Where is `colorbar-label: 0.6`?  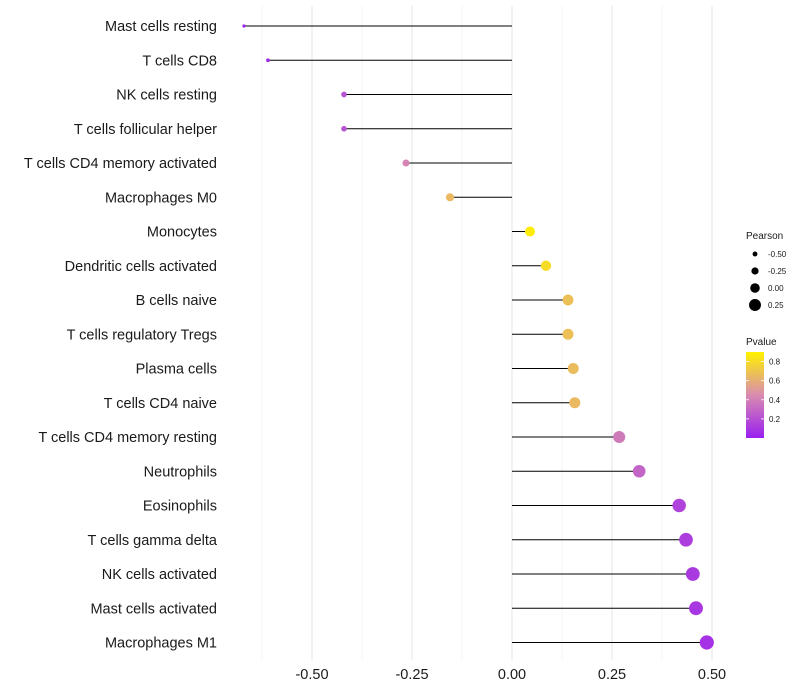 colorbar-label: 0.6 is located at coordinates (775, 381).